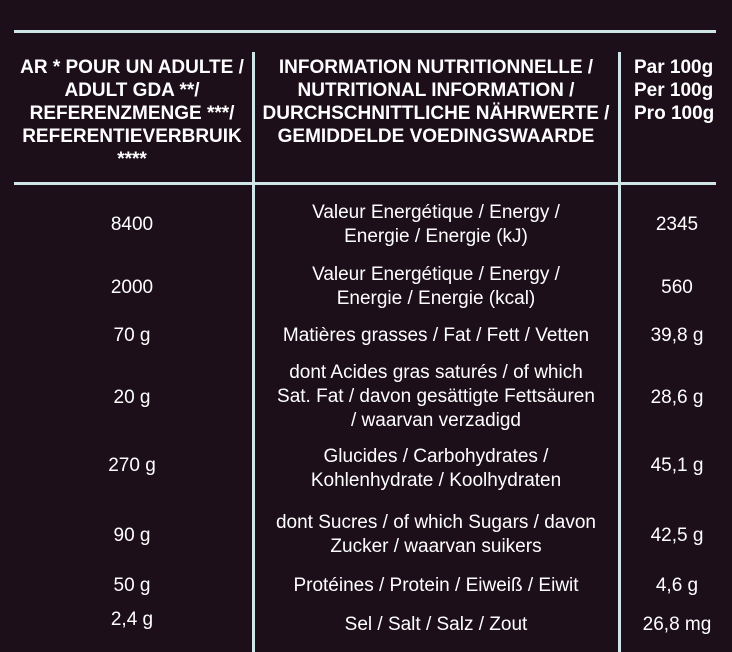 The height and width of the screenshot is (652, 732). What do you see at coordinates (132, 465) in the screenshot?
I see `row-carbohydrates-reference: 270 g` at bounding box center [132, 465].